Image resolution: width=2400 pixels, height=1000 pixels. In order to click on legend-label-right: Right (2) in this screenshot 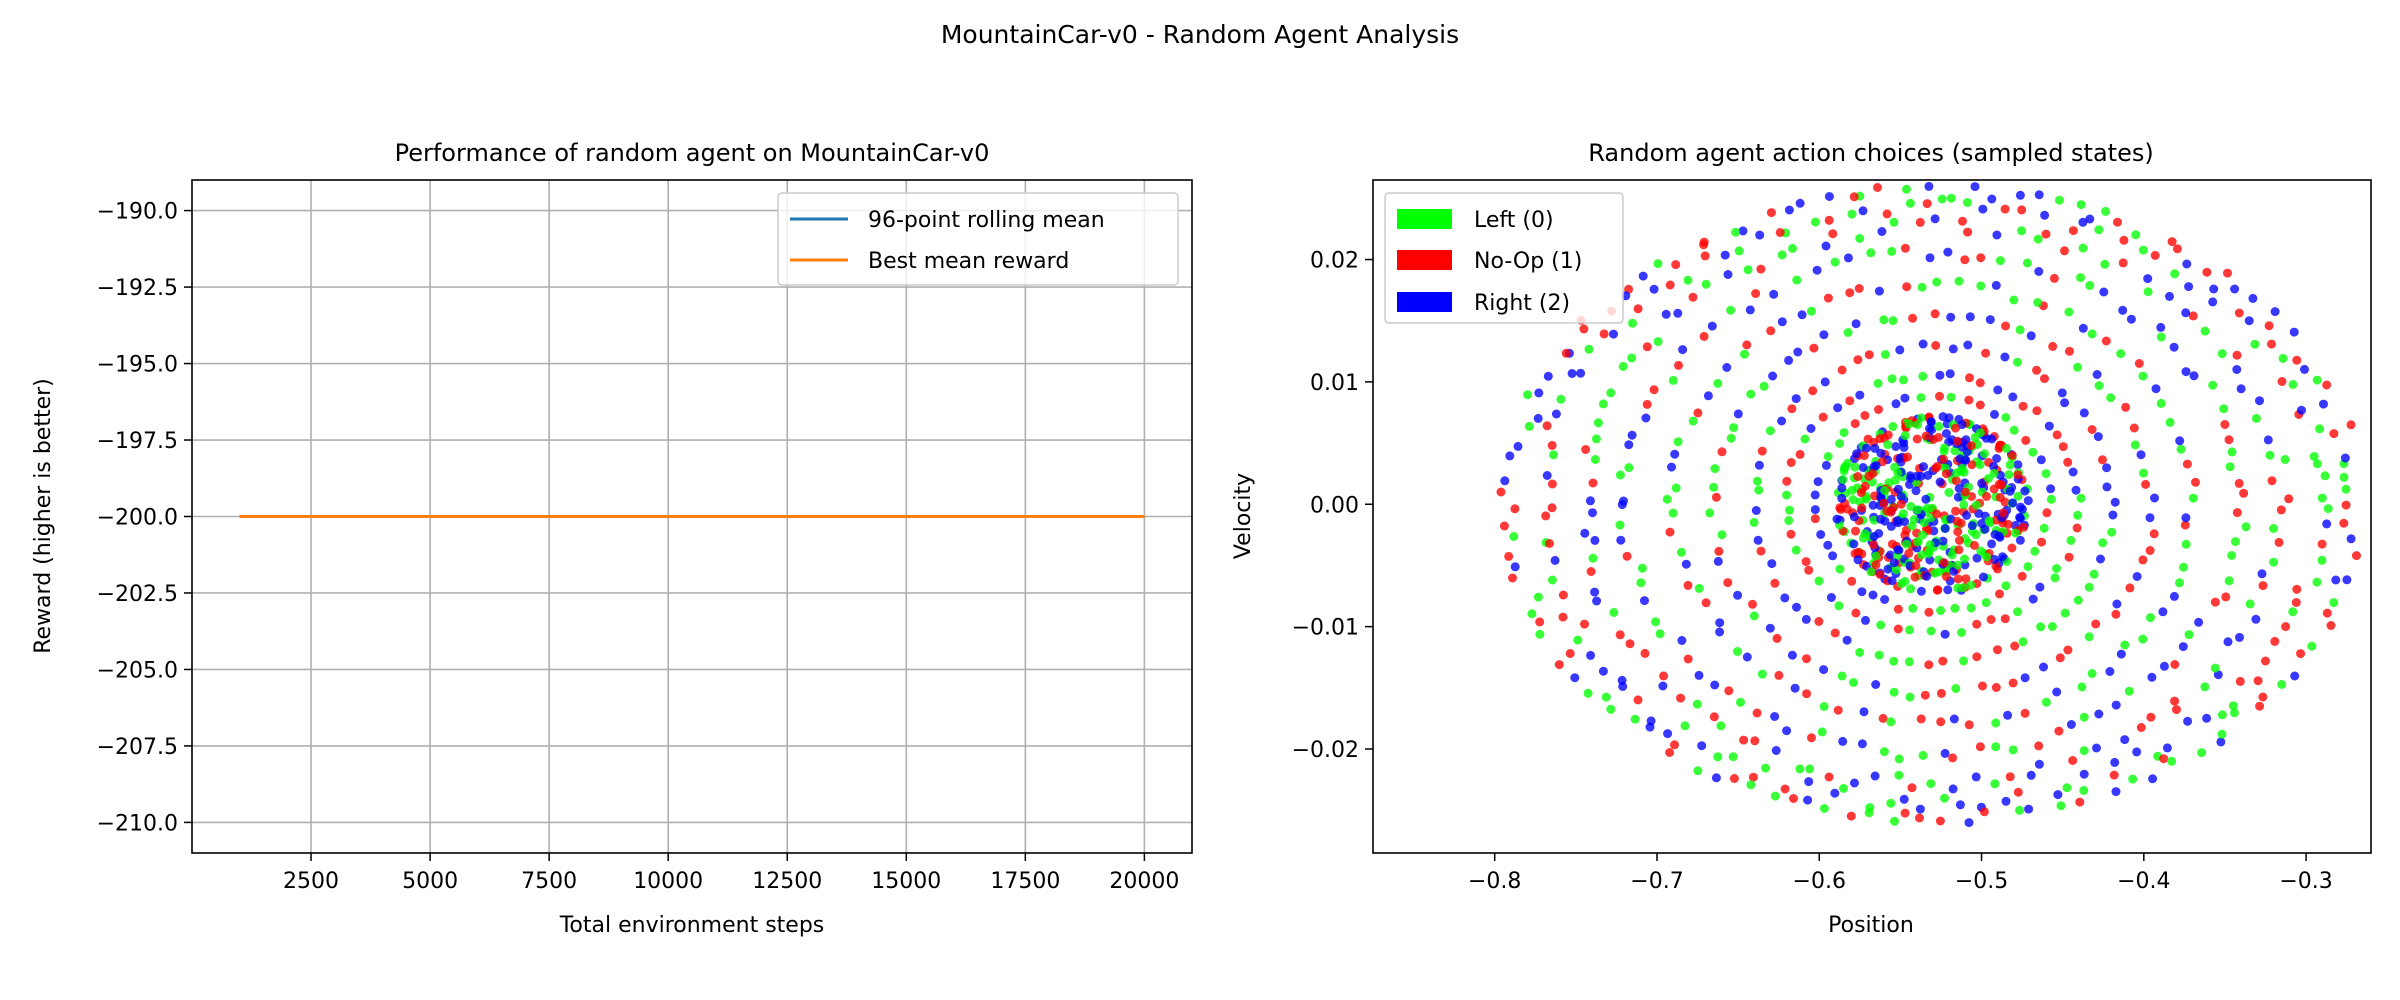, I will do `click(1522, 303)`.